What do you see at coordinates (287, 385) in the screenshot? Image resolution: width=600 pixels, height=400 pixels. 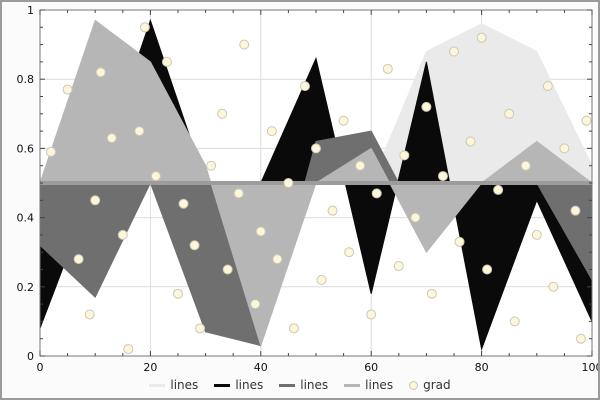 I see `legend-line-swatch-darkgray` at bounding box center [287, 385].